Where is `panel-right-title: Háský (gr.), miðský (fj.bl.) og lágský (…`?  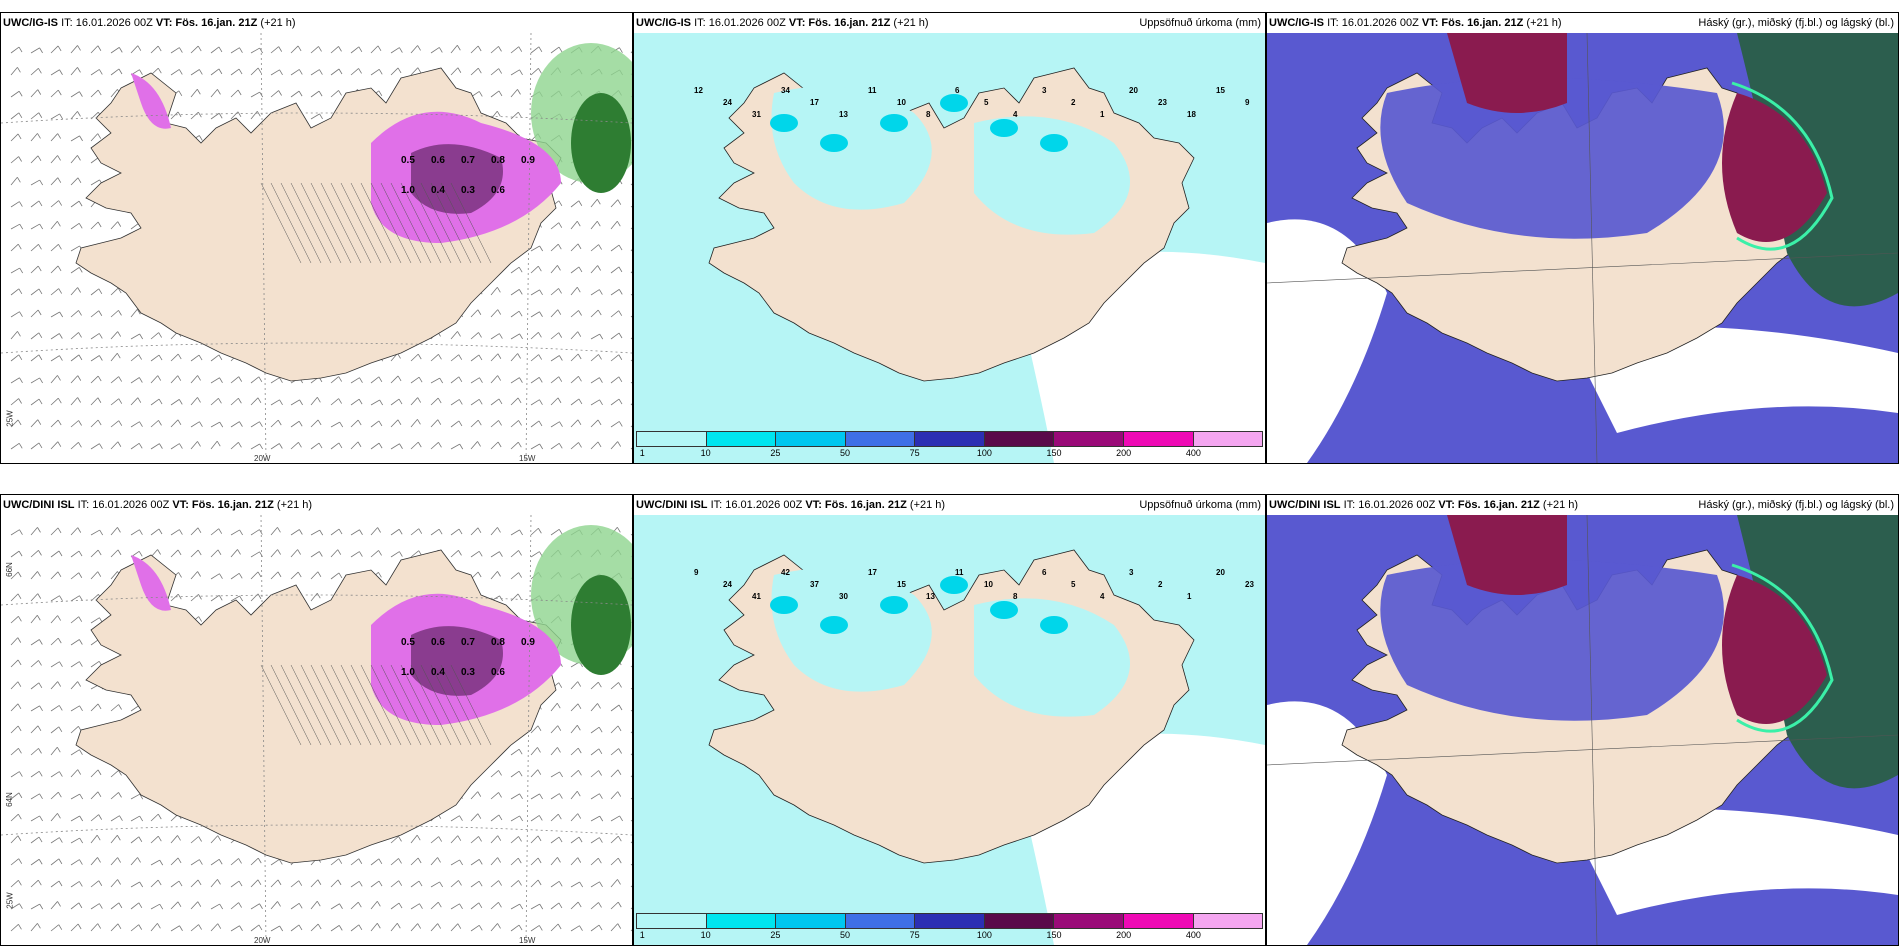
panel-right-title: Háský (gr.), miðský (fj.bl.) og lágský (… is located at coordinates (1796, 505).